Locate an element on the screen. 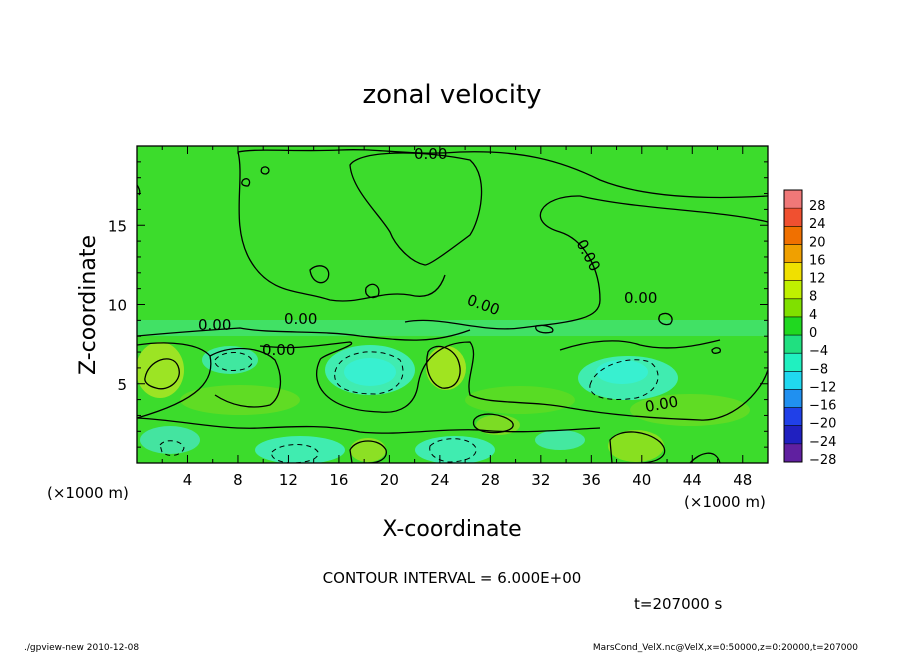  chart-title: zonal velocity is located at coordinates (451, 95).